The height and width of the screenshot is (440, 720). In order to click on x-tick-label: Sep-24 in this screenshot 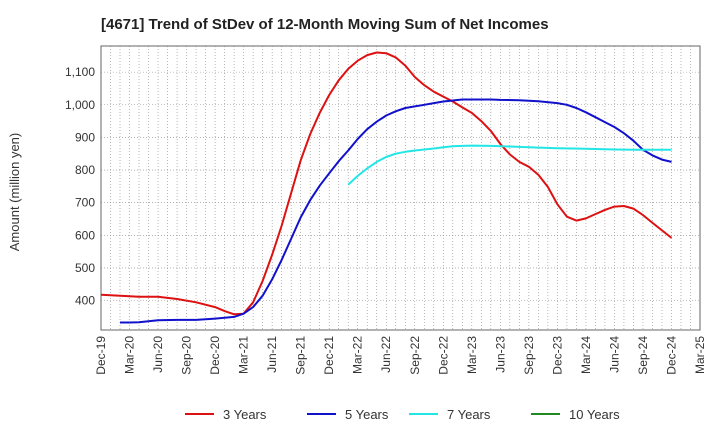, I will do `click(643, 355)`.